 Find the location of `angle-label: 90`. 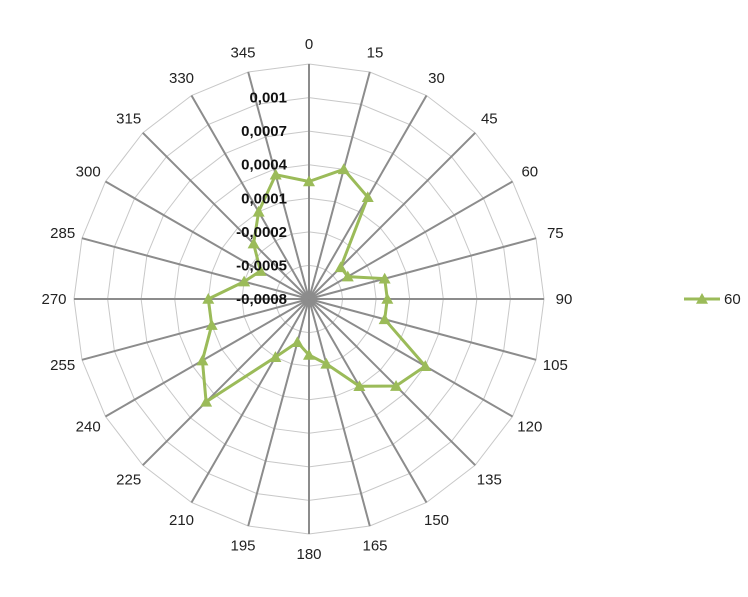

angle-label: 90 is located at coordinates (564, 299).